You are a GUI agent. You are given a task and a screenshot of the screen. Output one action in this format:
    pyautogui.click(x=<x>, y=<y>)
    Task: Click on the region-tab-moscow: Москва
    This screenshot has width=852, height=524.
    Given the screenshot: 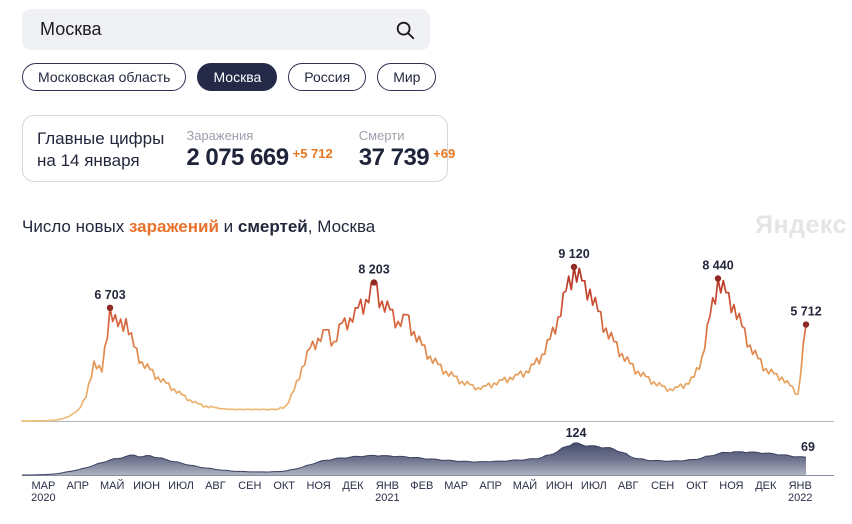 What is the action you would take?
    pyautogui.click(x=237, y=77)
    